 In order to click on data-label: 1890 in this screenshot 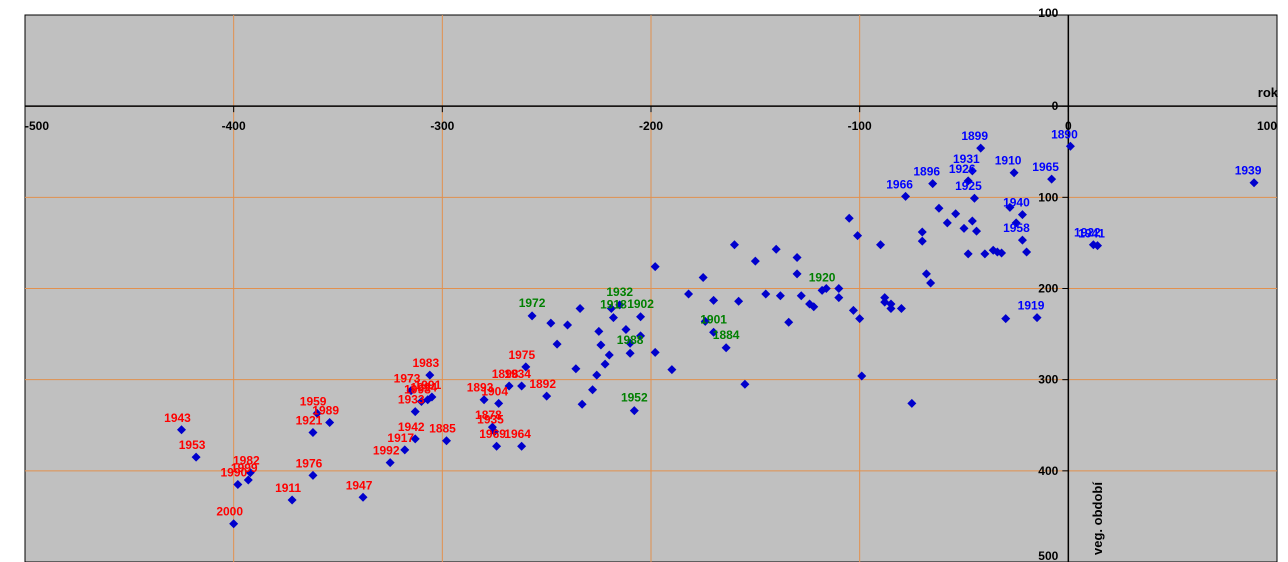, I will do `click(1064, 134)`.